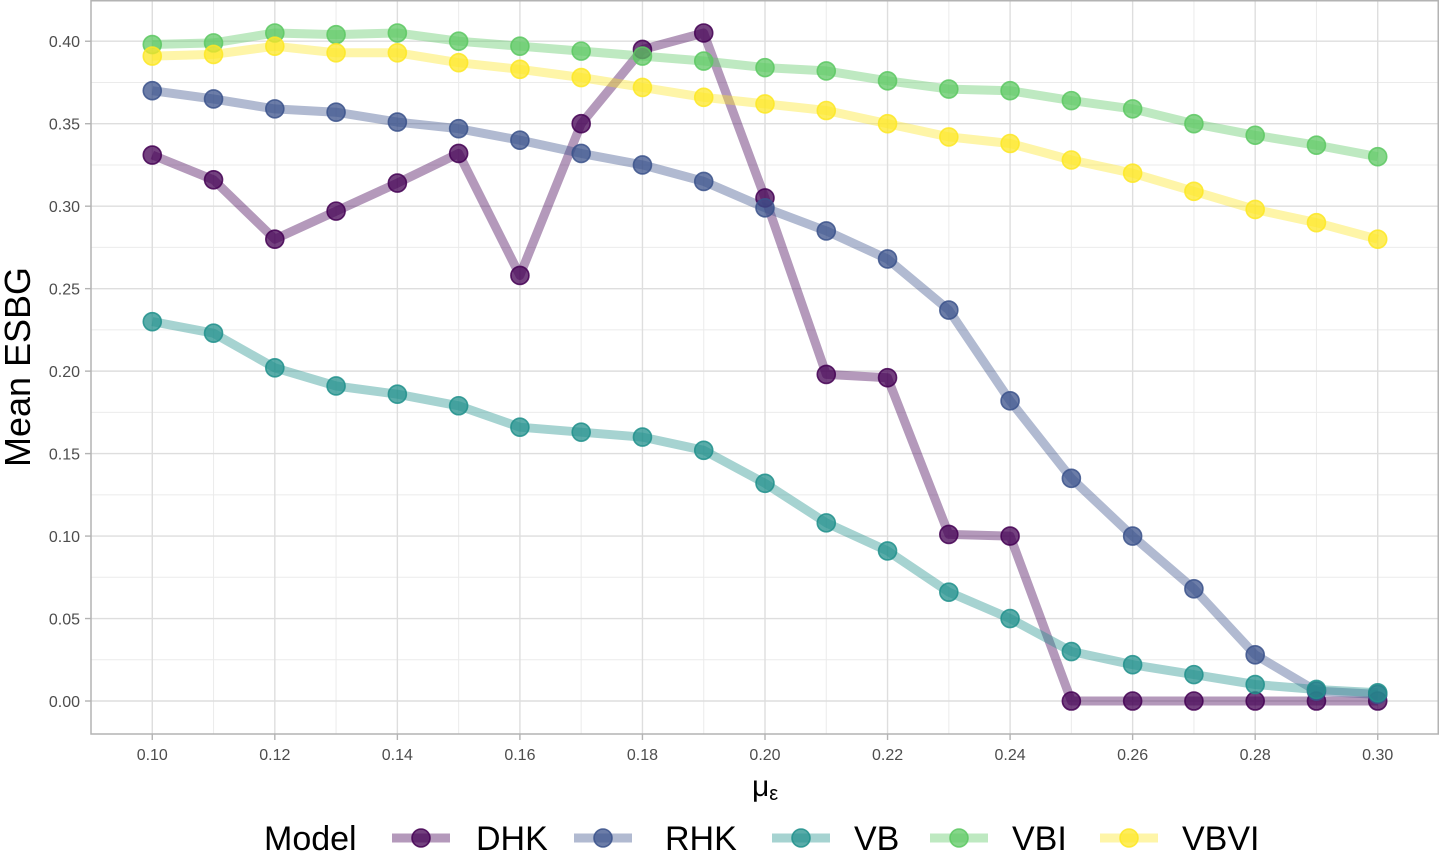  Describe the element at coordinates (959, 838) in the screenshot. I see `legend-key-point-vbi` at that location.